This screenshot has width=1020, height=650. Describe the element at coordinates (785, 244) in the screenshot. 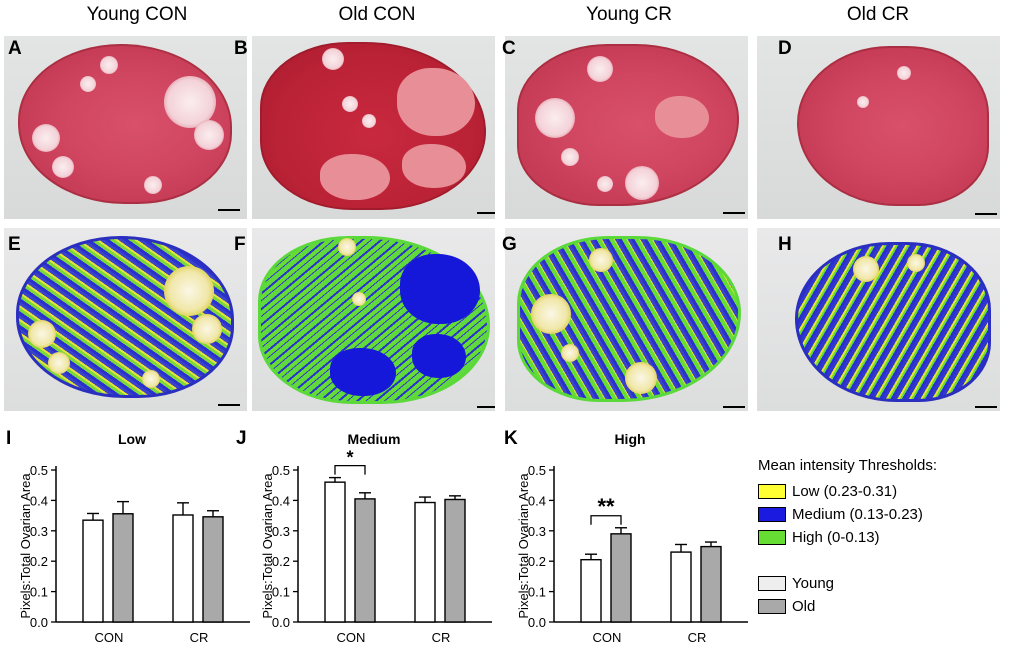

I see `panel-letter-h: H` at that location.